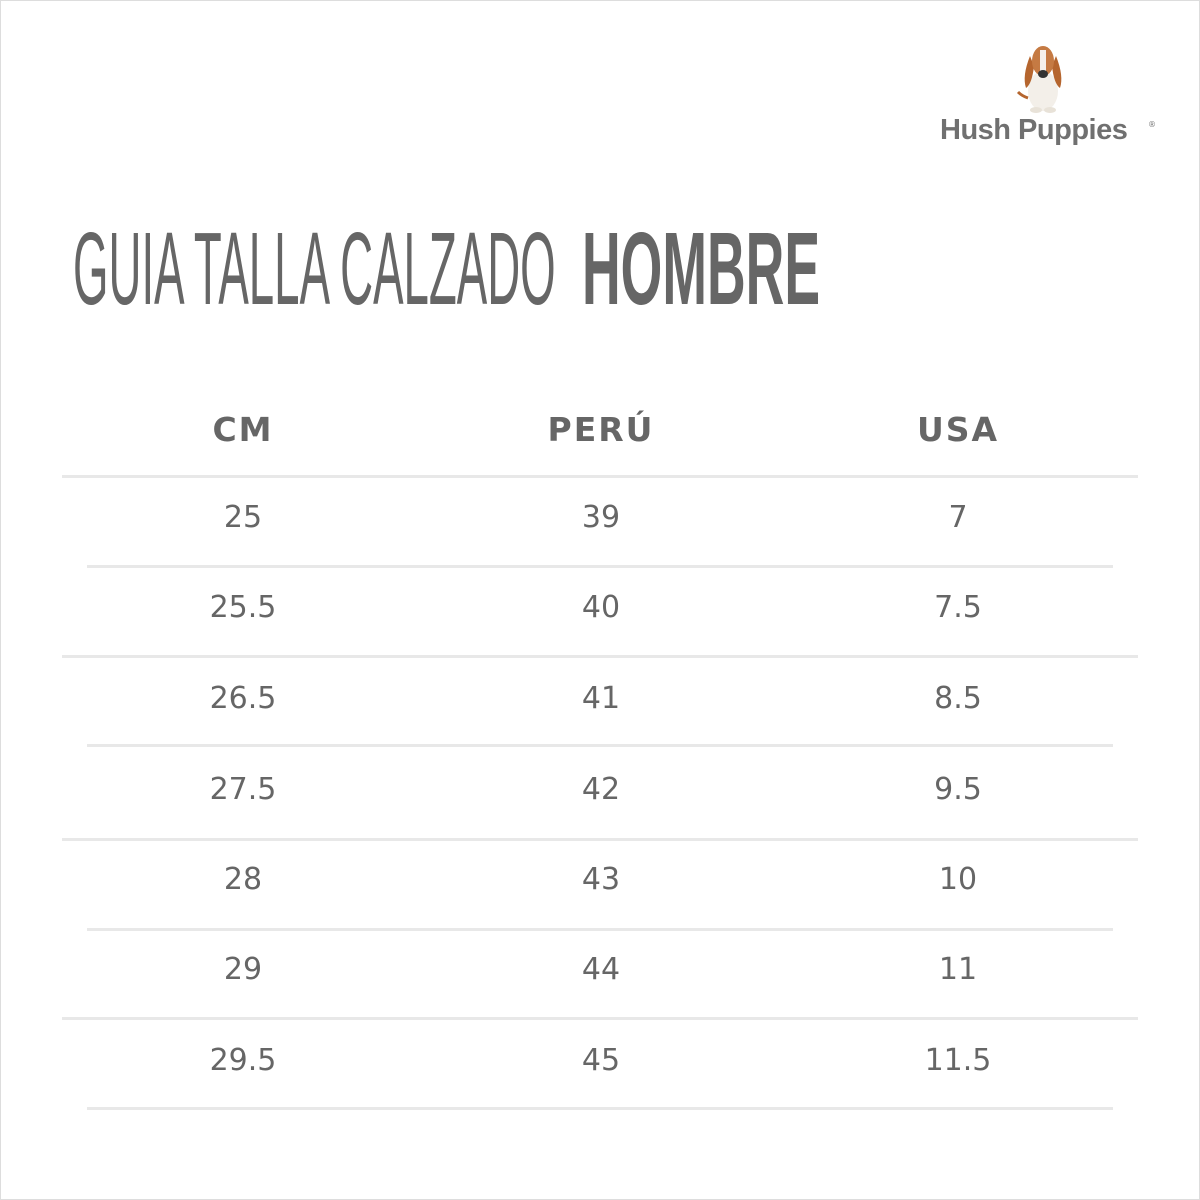 This screenshot has width=1200, height=1200. What do you see at coordinates (958, 1060) in the screenshot?
I see `cell-usa: 11.5` at bounding box center [958, 1060].